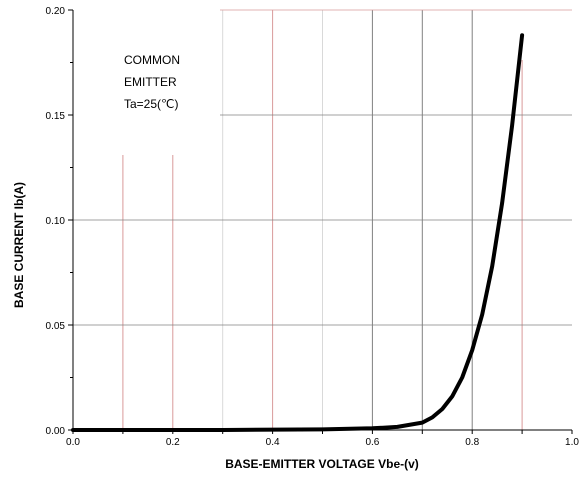 The image size is (581, 478). Describe the element at coordinates (152, 60) in the screenshot. I see `annotation-line-1: COMMON` at that location.